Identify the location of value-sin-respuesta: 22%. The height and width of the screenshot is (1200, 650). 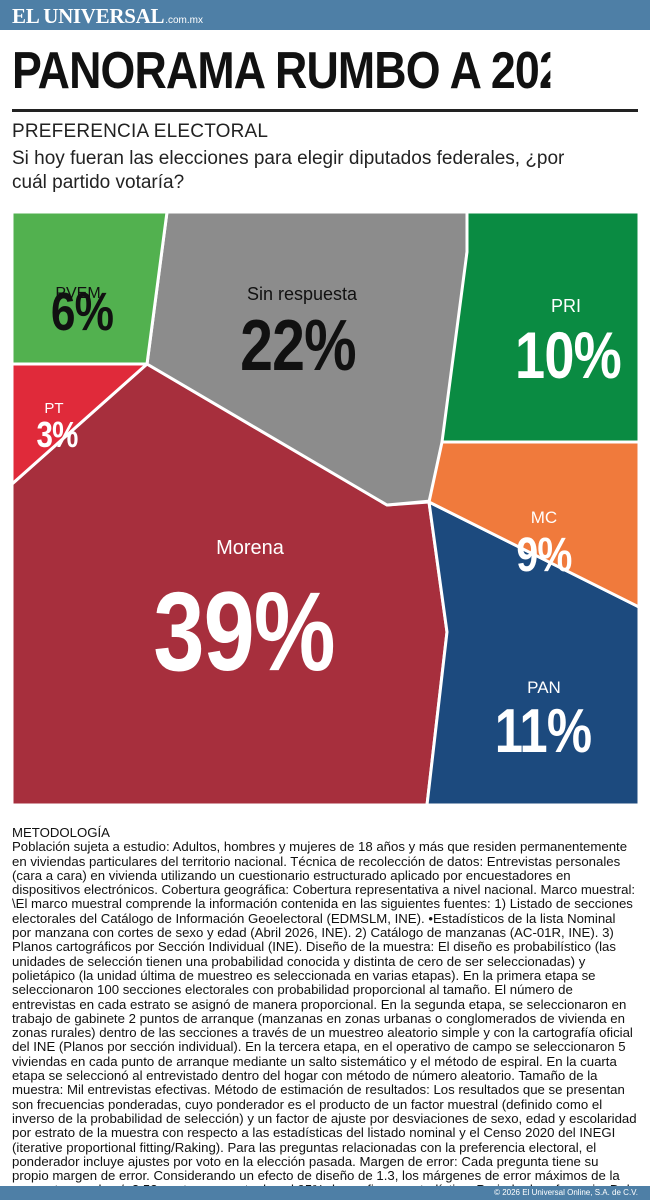
(298, 344).